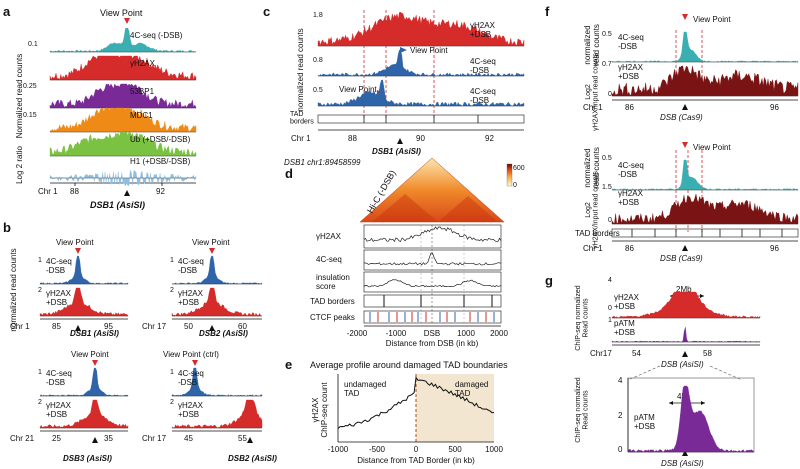  What do you see at coordinates (707, 353) in the screenshot?
I see `g-tick-label: 58` at bounding box center [707, 353].